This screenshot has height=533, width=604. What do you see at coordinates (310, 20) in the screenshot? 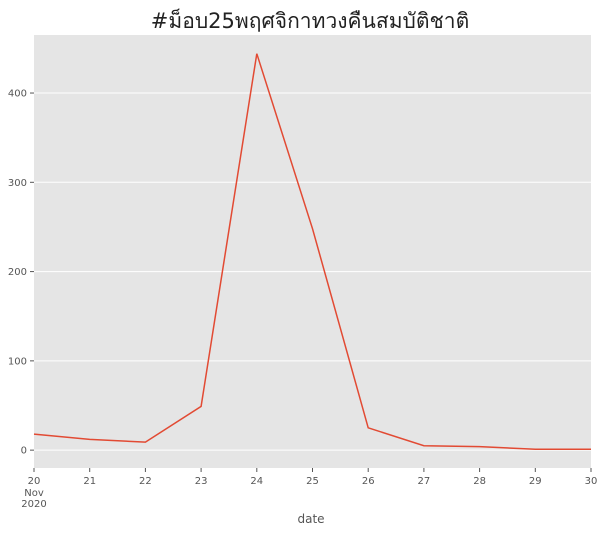
I see `chart-title: #ม็อบ25พฤศจิกาทวงคืนสมบัติชาติ` at bounding box center [310, 20].